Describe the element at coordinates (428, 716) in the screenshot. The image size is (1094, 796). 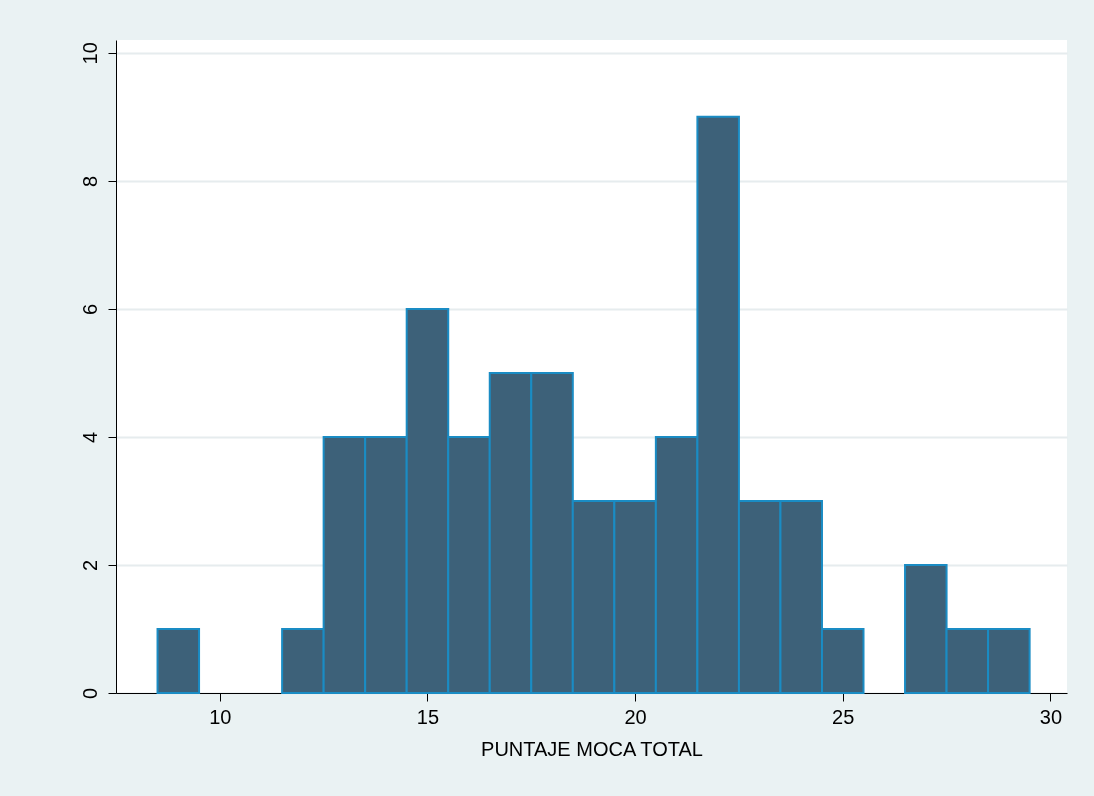
I see `x-tick-label: 15` at that location.